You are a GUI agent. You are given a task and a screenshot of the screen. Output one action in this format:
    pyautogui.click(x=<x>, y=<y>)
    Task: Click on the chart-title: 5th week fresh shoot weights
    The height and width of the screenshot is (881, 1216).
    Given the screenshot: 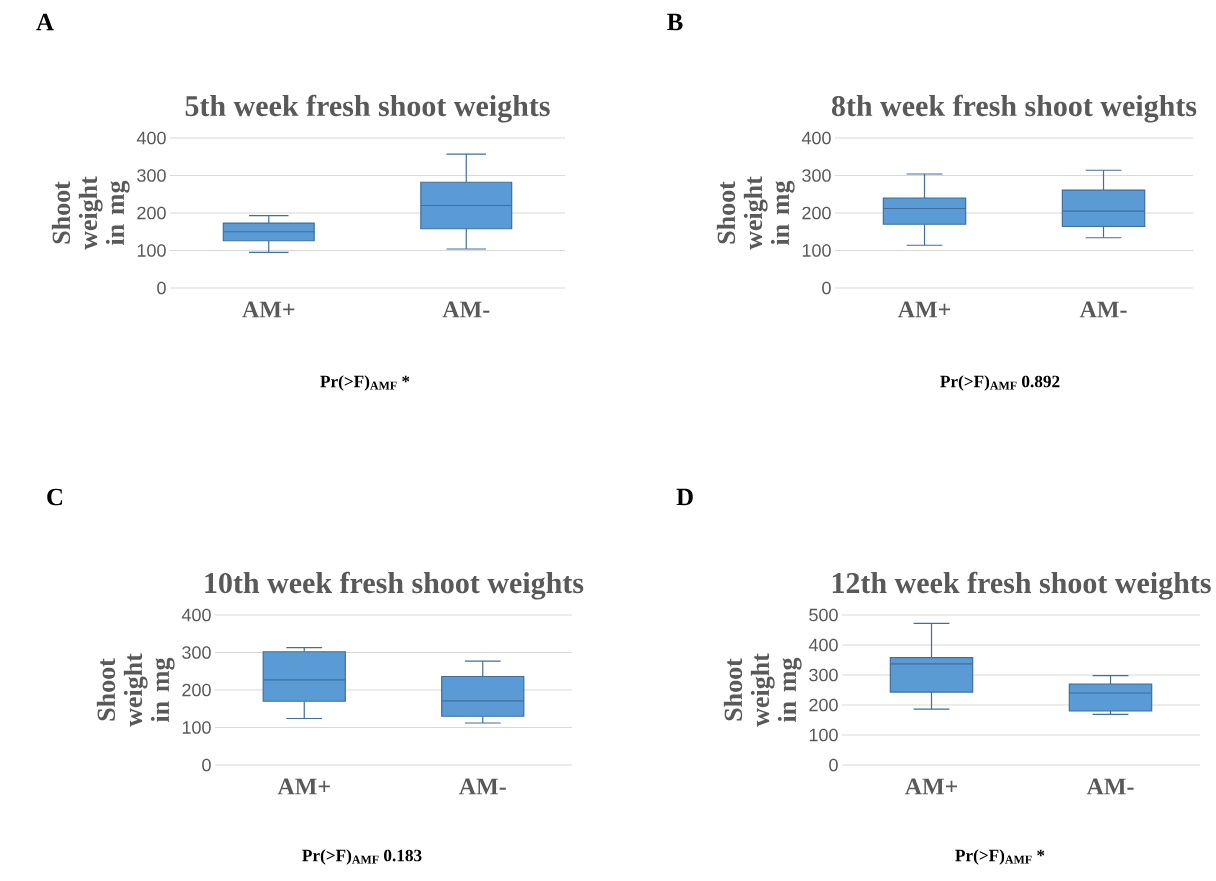 What is the action you would take?
    pyautogui.click(x=367, y=108)
    